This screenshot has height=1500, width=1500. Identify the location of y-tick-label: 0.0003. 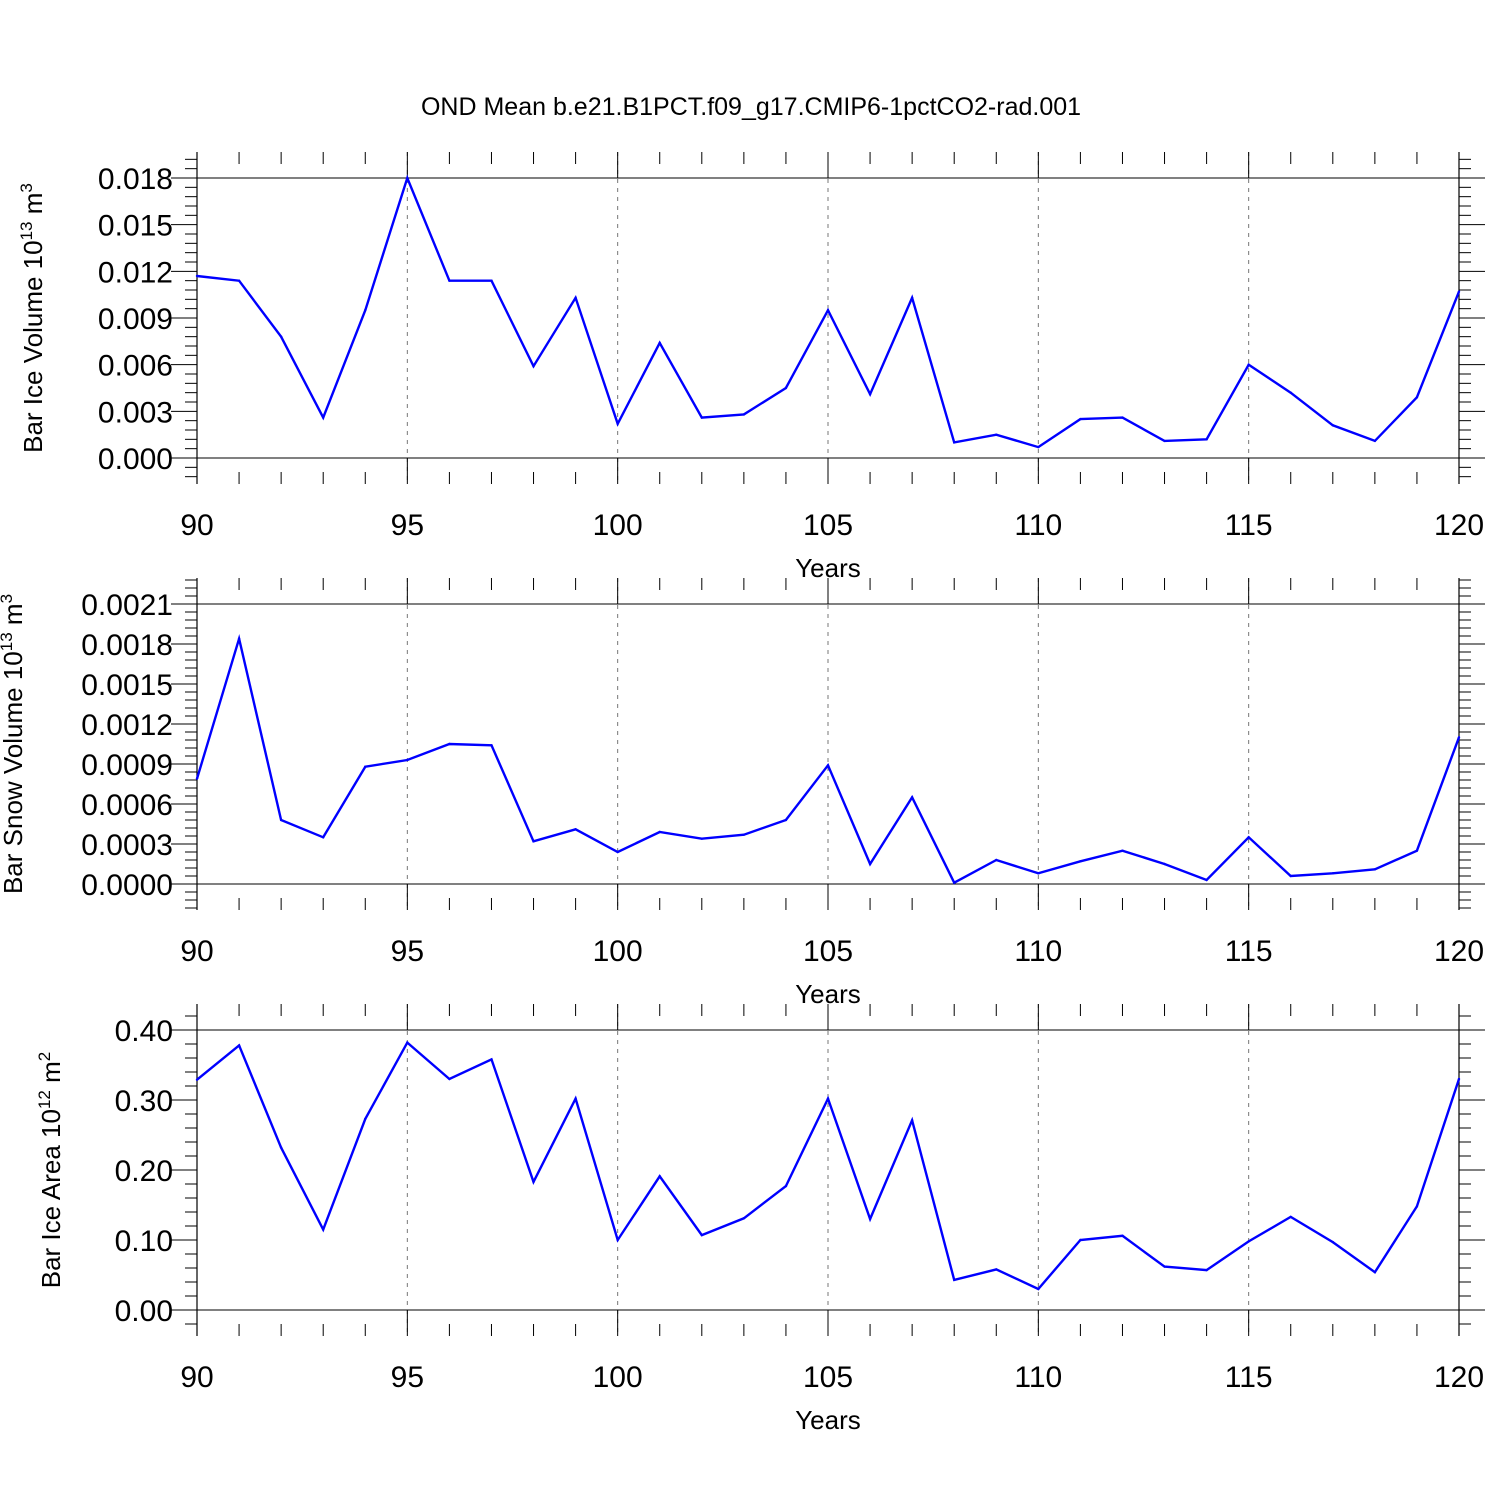
(127, 845).